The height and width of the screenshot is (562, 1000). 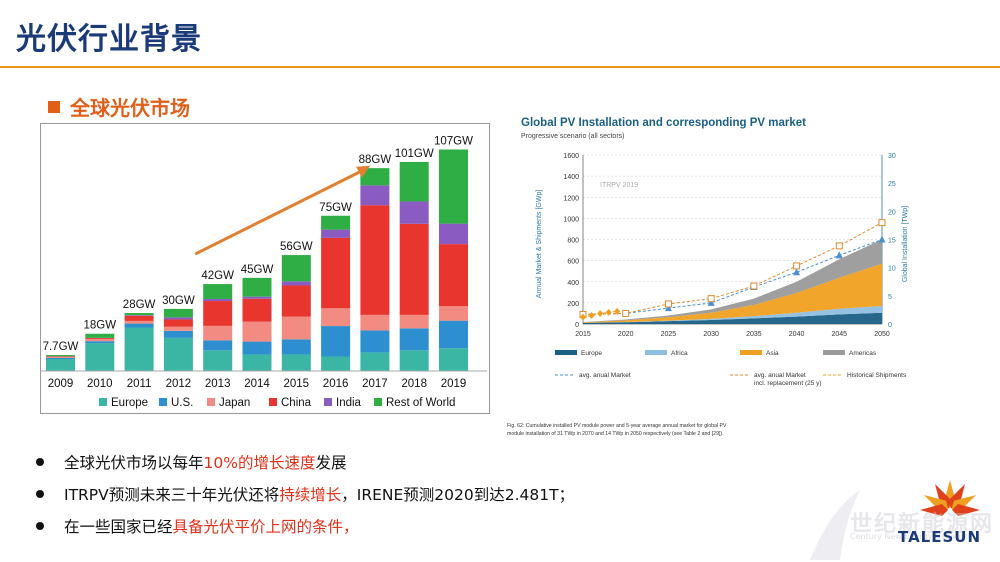 I want to click on y-tick-label: 600, so click(x=573, y=262).